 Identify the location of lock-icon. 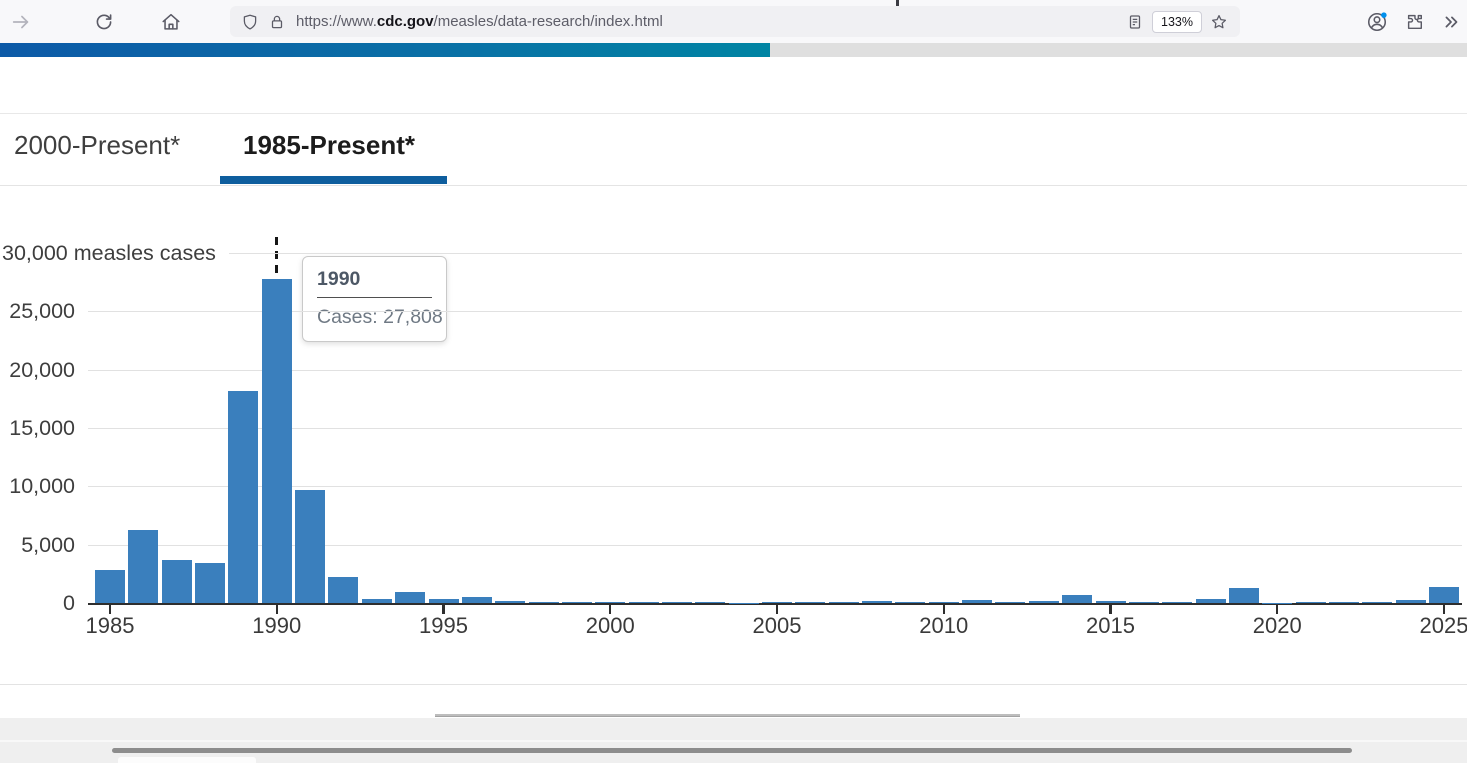
(277, 22).